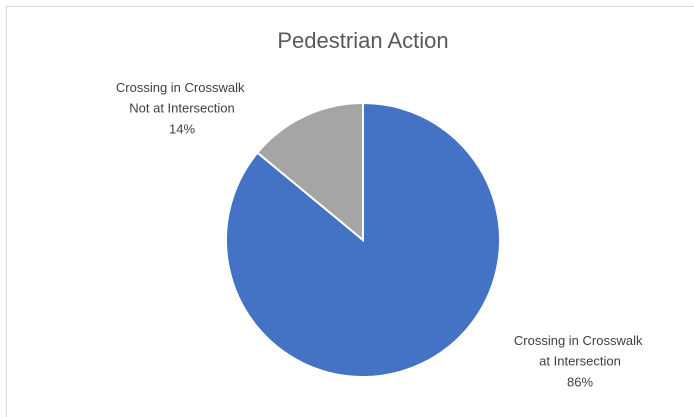  What do you see at coordinates (182, 128) in the screenshot?
I see `slice-value-label: 14%` at bounding box center [182, 128].